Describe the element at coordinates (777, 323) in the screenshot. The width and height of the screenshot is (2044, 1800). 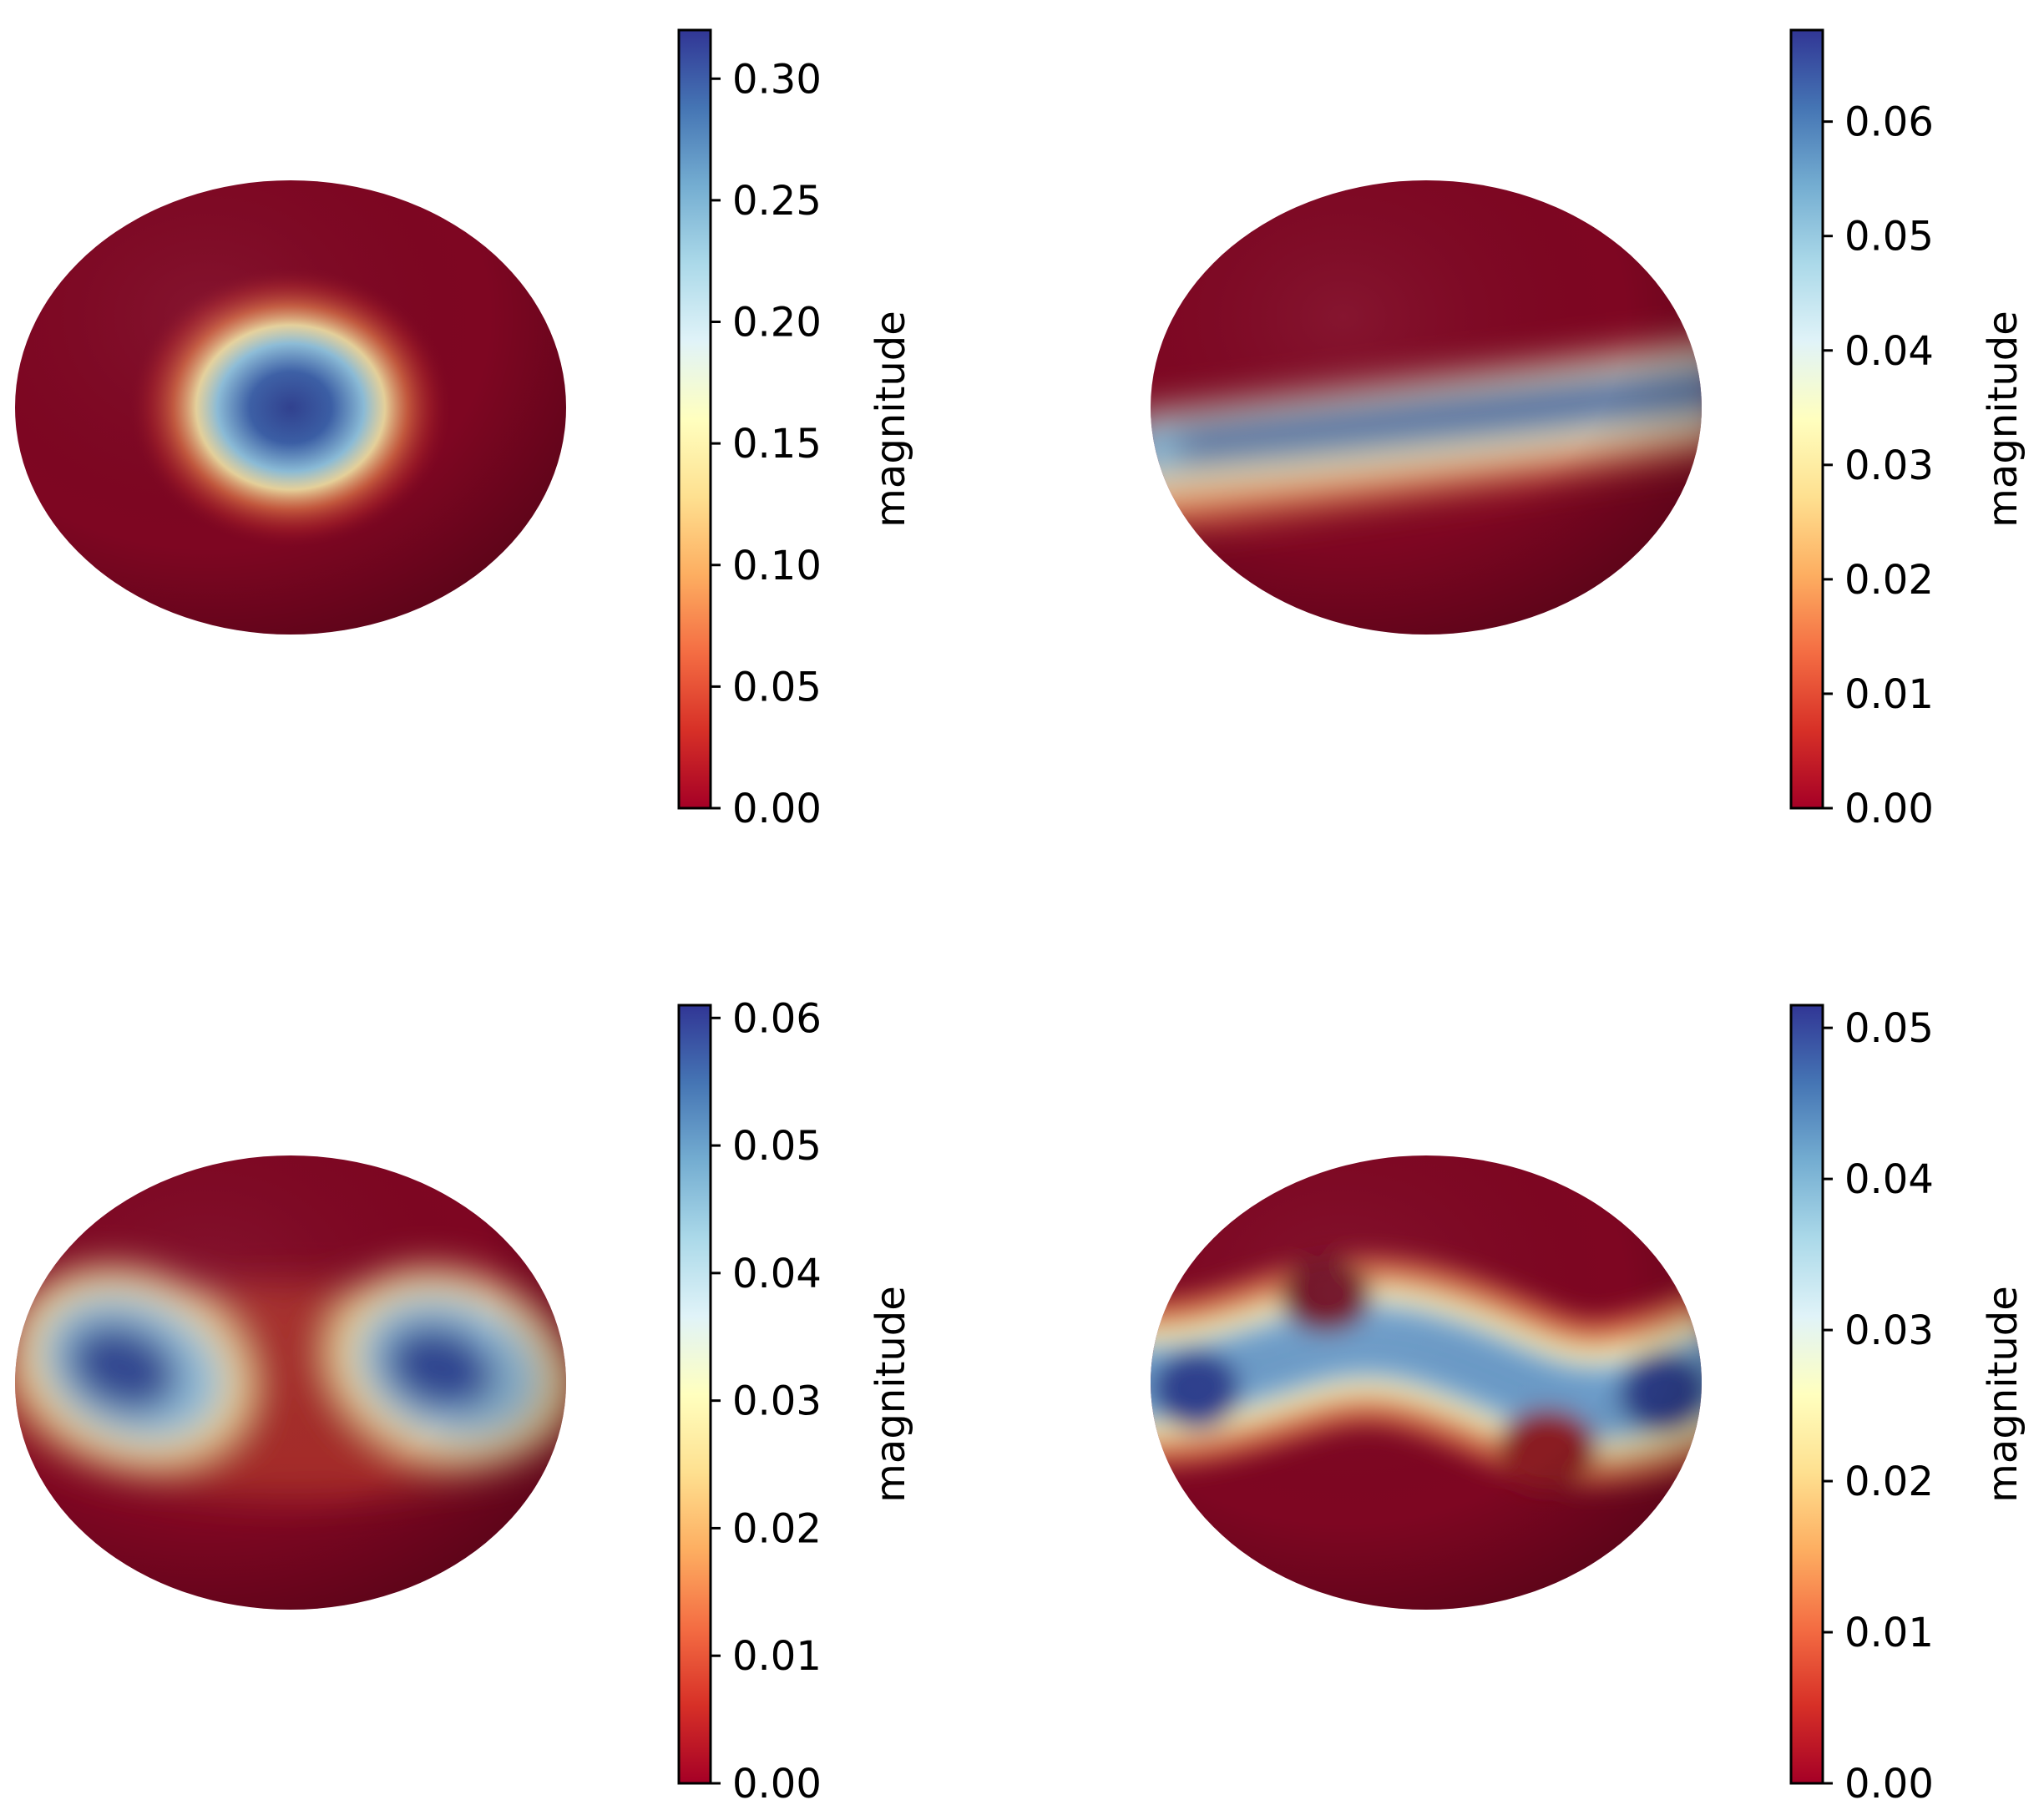
I see `colorbar-tick-label: 0.20` at that location.